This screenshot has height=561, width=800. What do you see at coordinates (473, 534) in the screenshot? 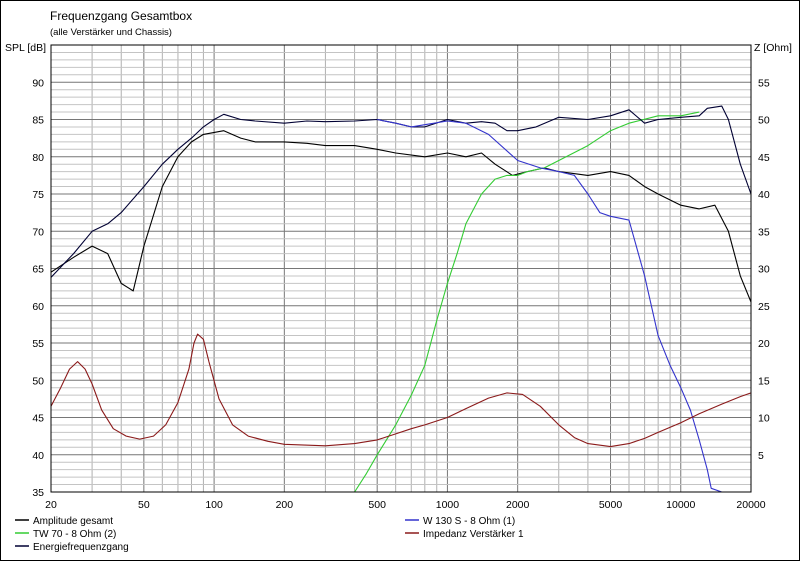
I see `legend-label: Impedanz Verstärker 1` at bounding box center [473, 534].